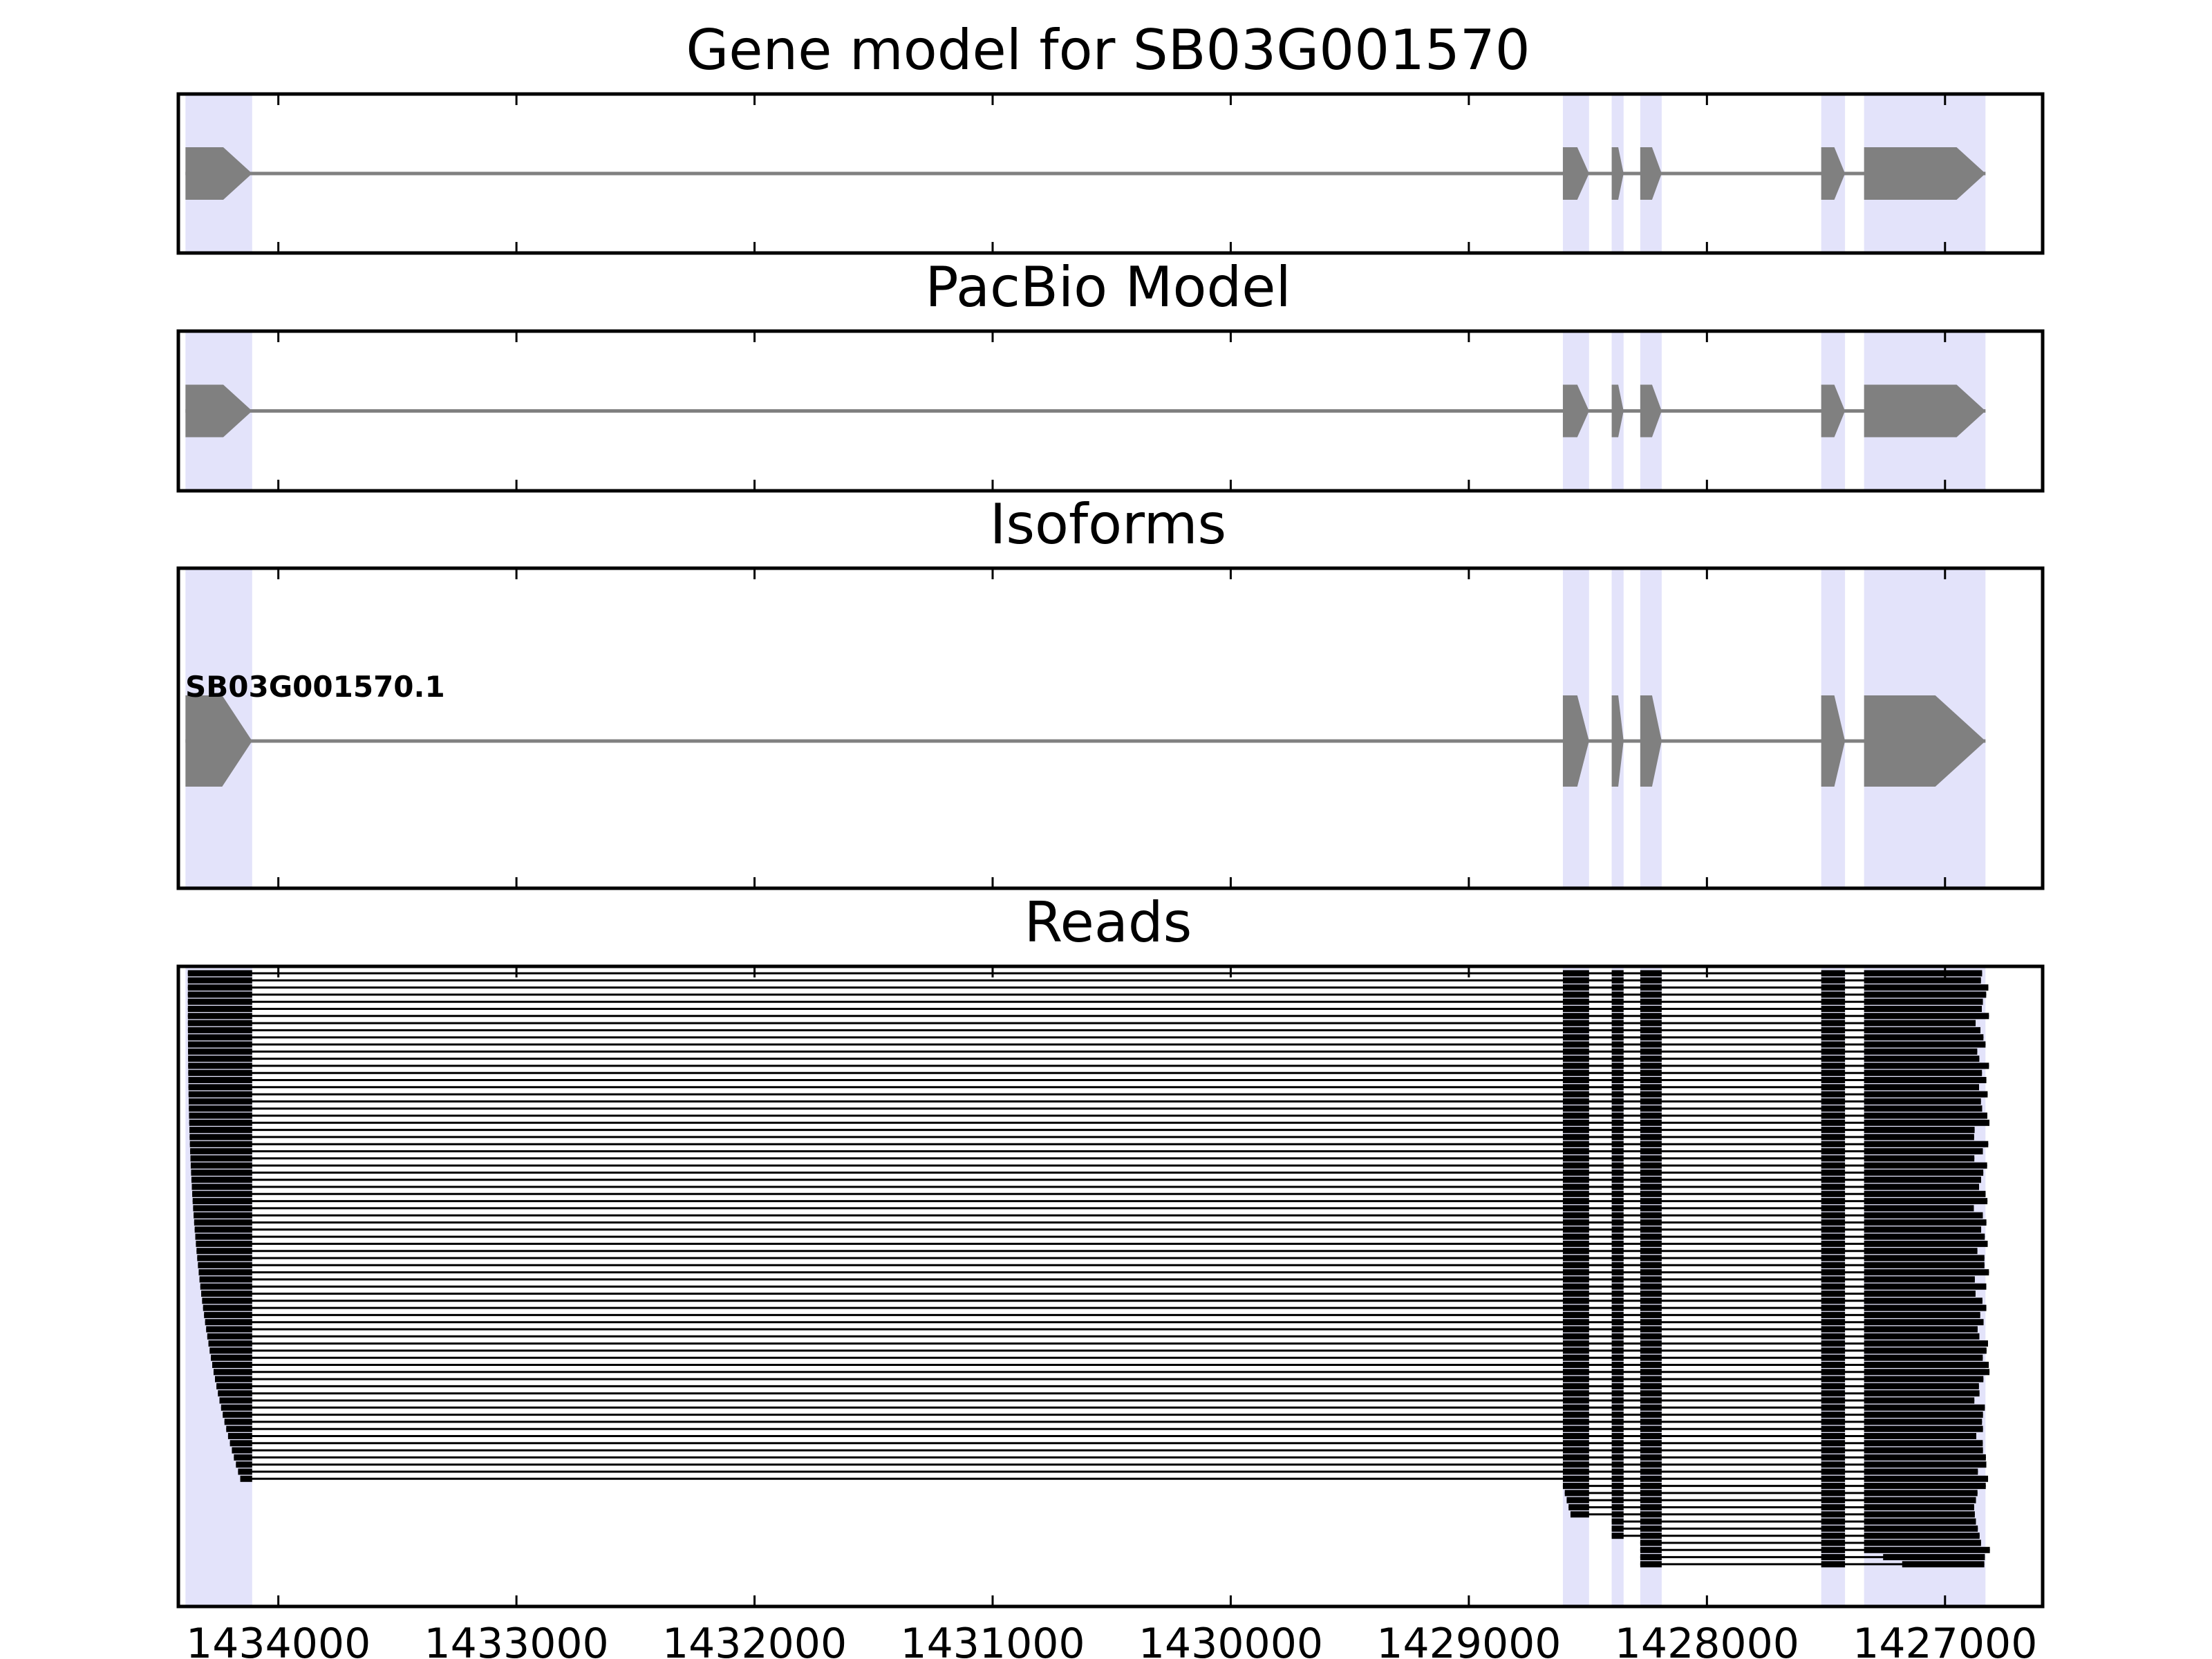 Image resolution: width=2212 pixels, height=1659 pixels. I want to click on x-tick-label-8: 1427000, so click(1945, 1639).